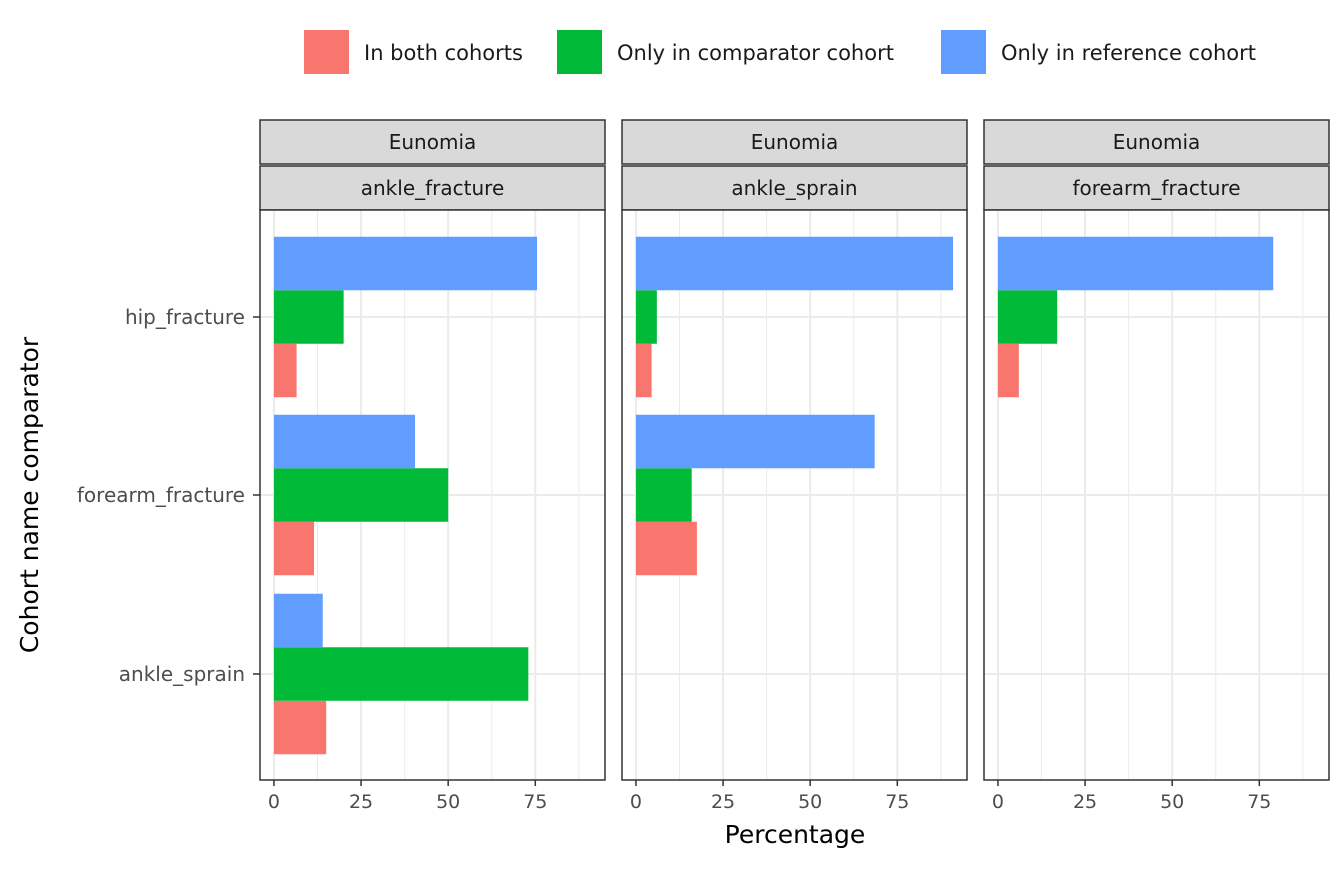  I want to click on strip-bottom-label-2: forearm_fracture, so click(1156, 188).